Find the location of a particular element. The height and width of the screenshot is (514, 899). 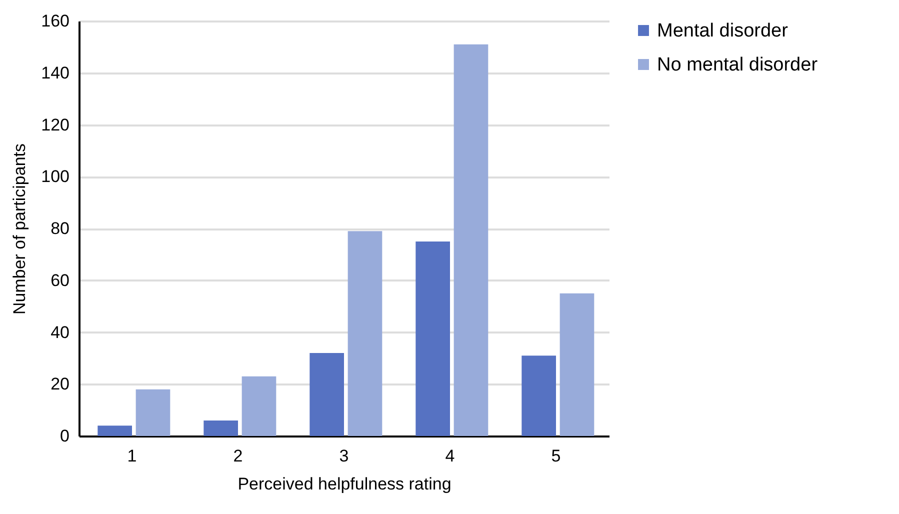

y-tick-label: 160 is located at coordinates (55, 21).